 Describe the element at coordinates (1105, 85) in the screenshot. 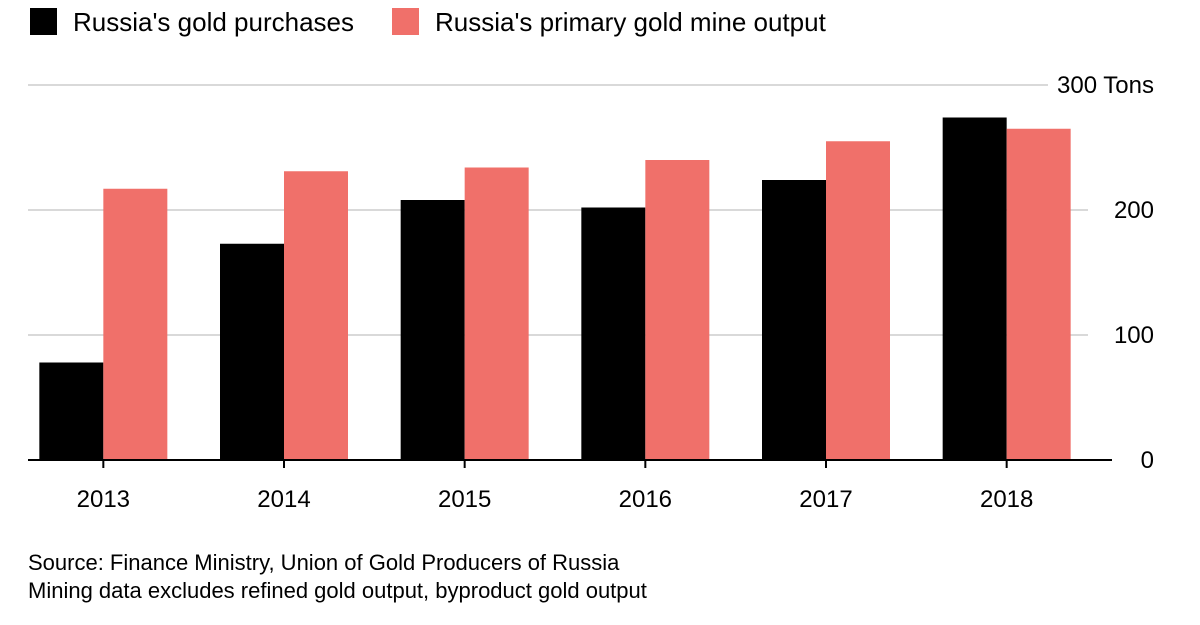

I see `y-tick-label-300: 300 Tons` at that location.